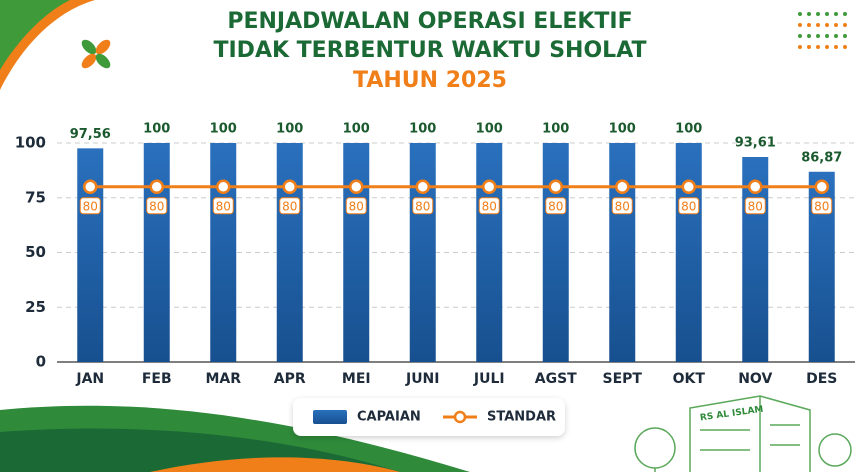 The image size is (859, 472). What do you see at coordinates (429, 417) in the screenshot?
I see `legend-box` at bounding box center [429, 417].